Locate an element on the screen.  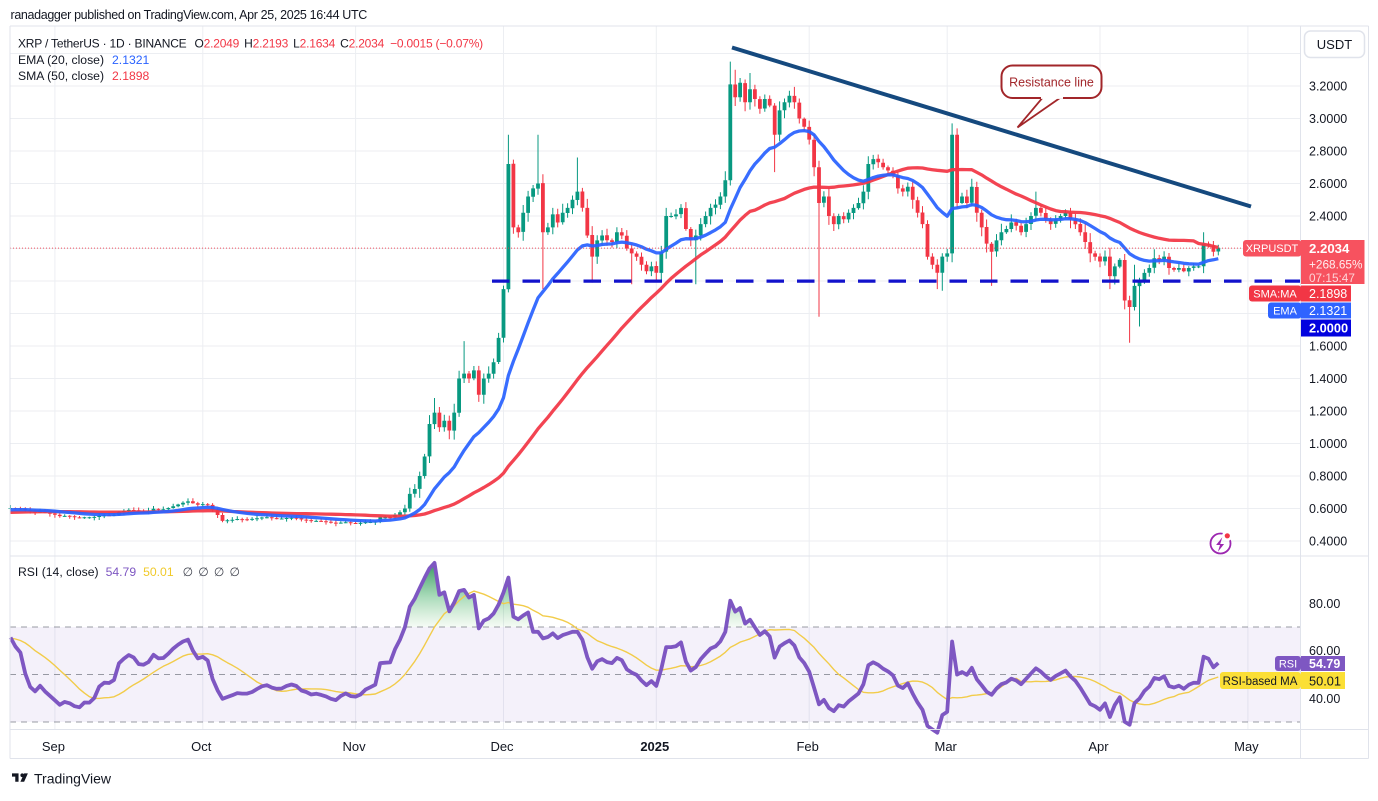
svg-text: Apr is located at coordinates (1098, 746).